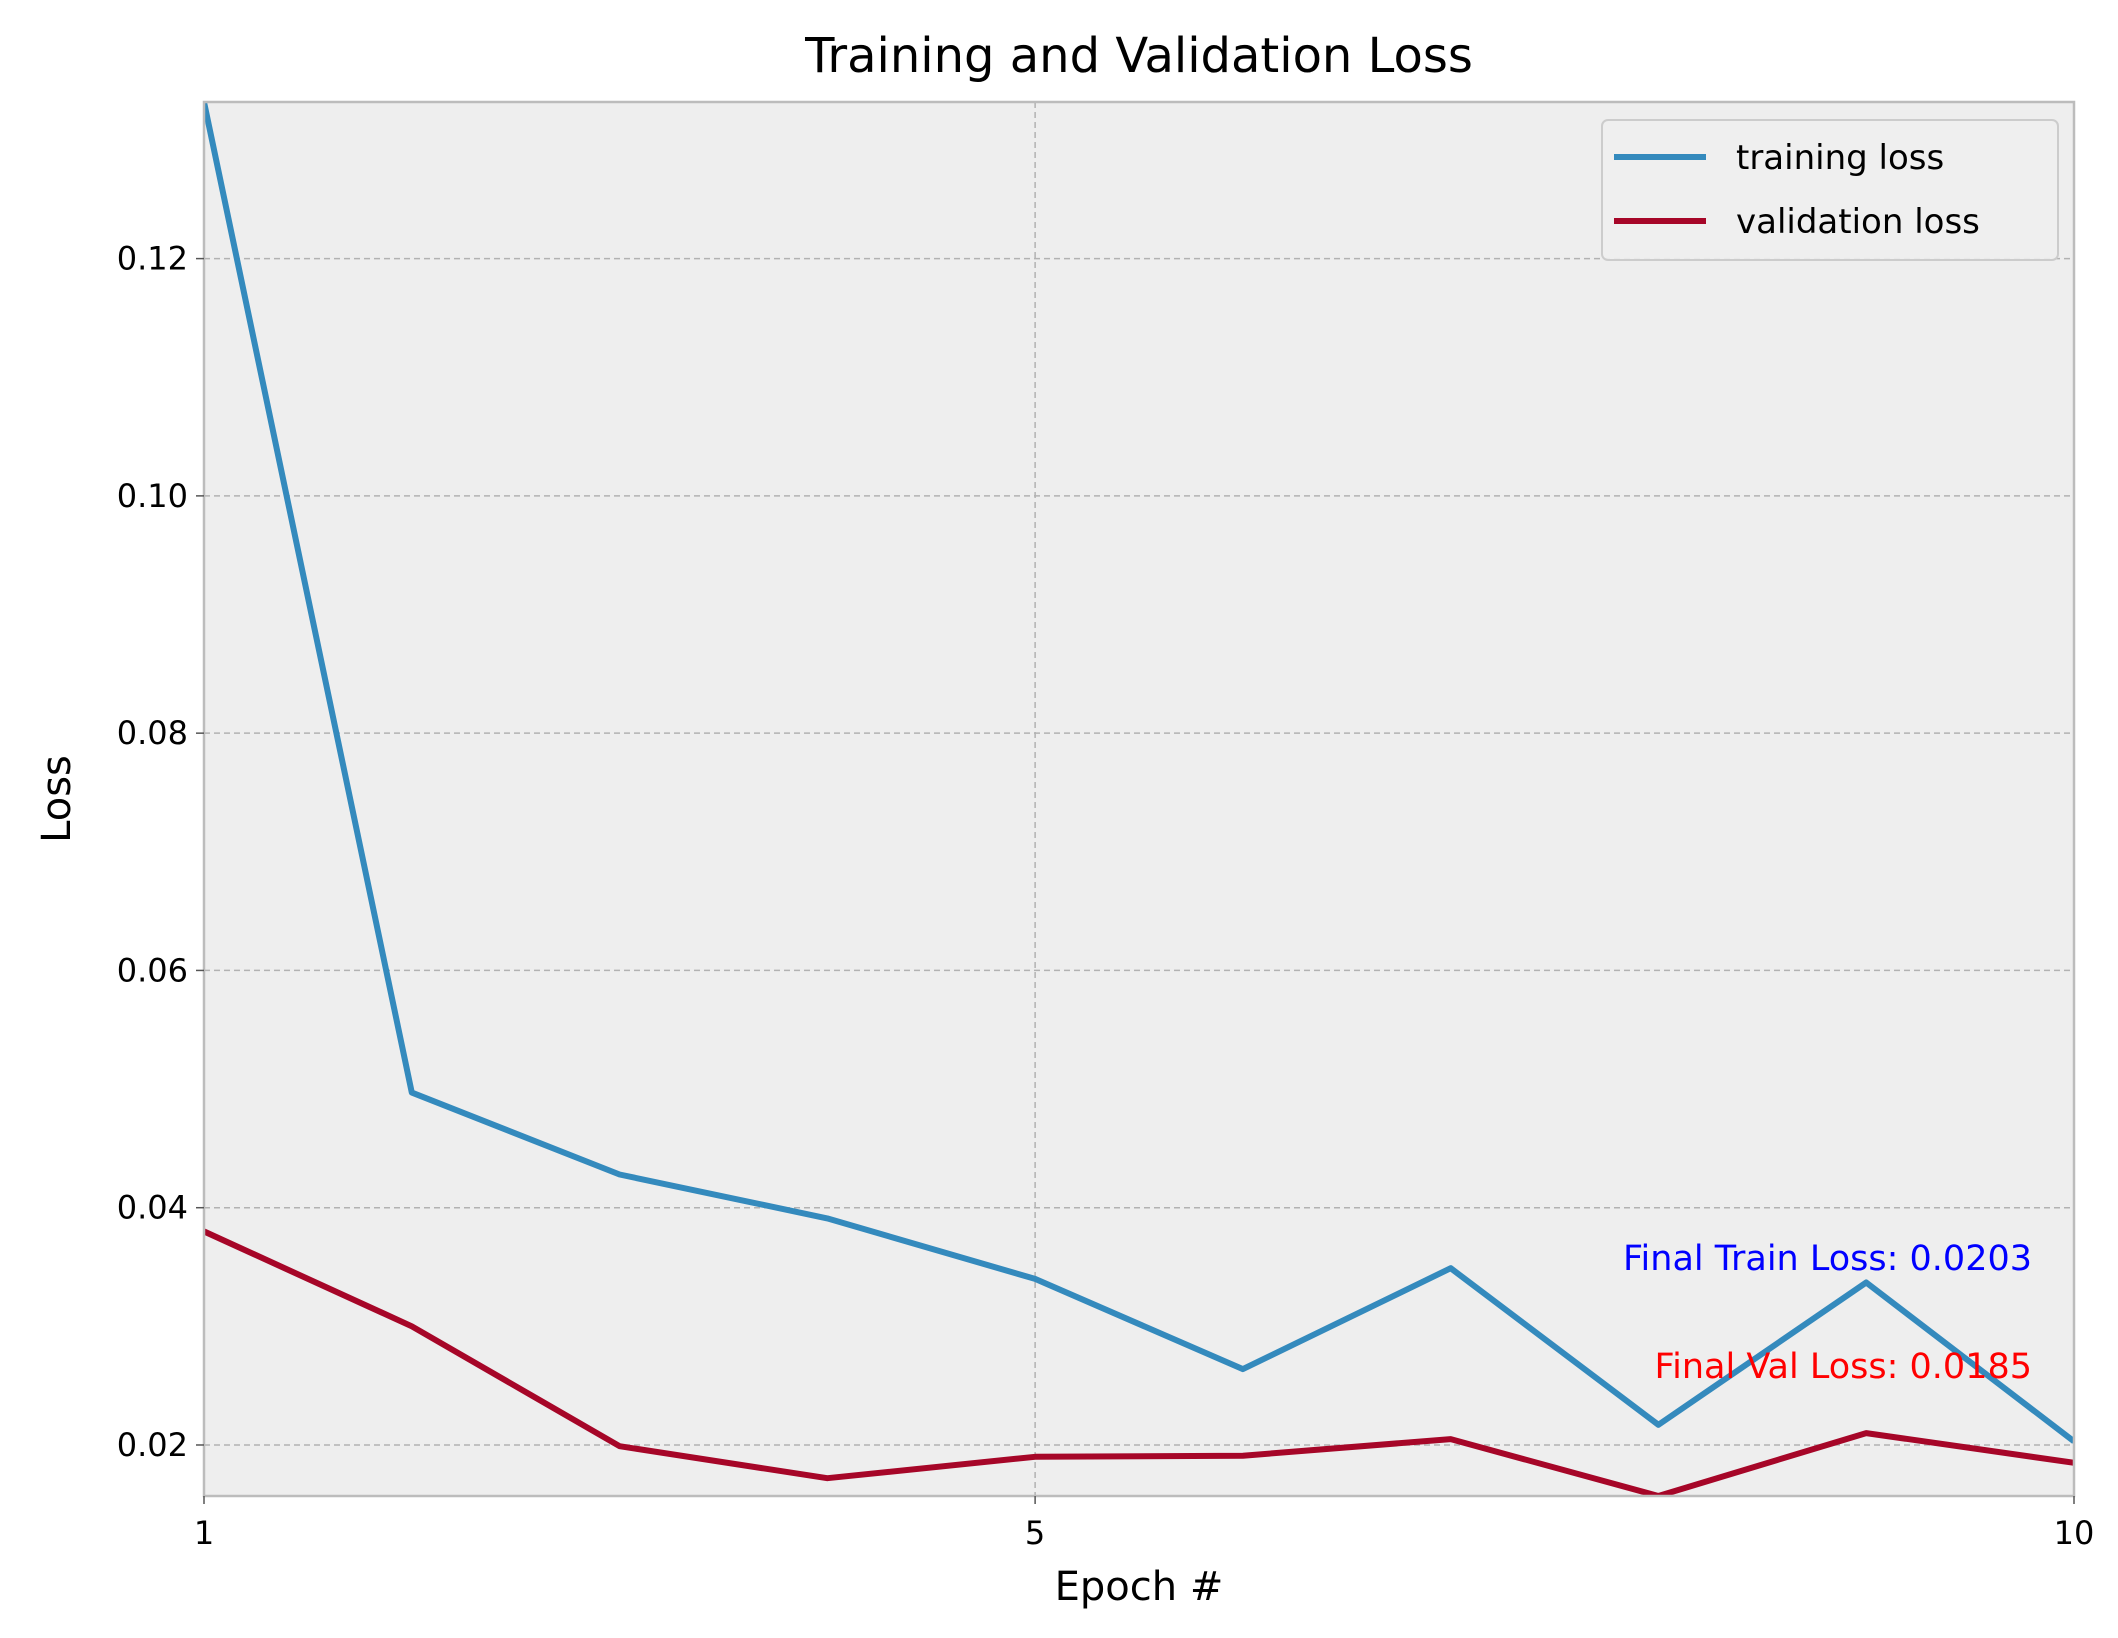 The height and width of the screenshot is (1638, 2118). I want to click on y-axis-label: Loss, so click(57, 799).